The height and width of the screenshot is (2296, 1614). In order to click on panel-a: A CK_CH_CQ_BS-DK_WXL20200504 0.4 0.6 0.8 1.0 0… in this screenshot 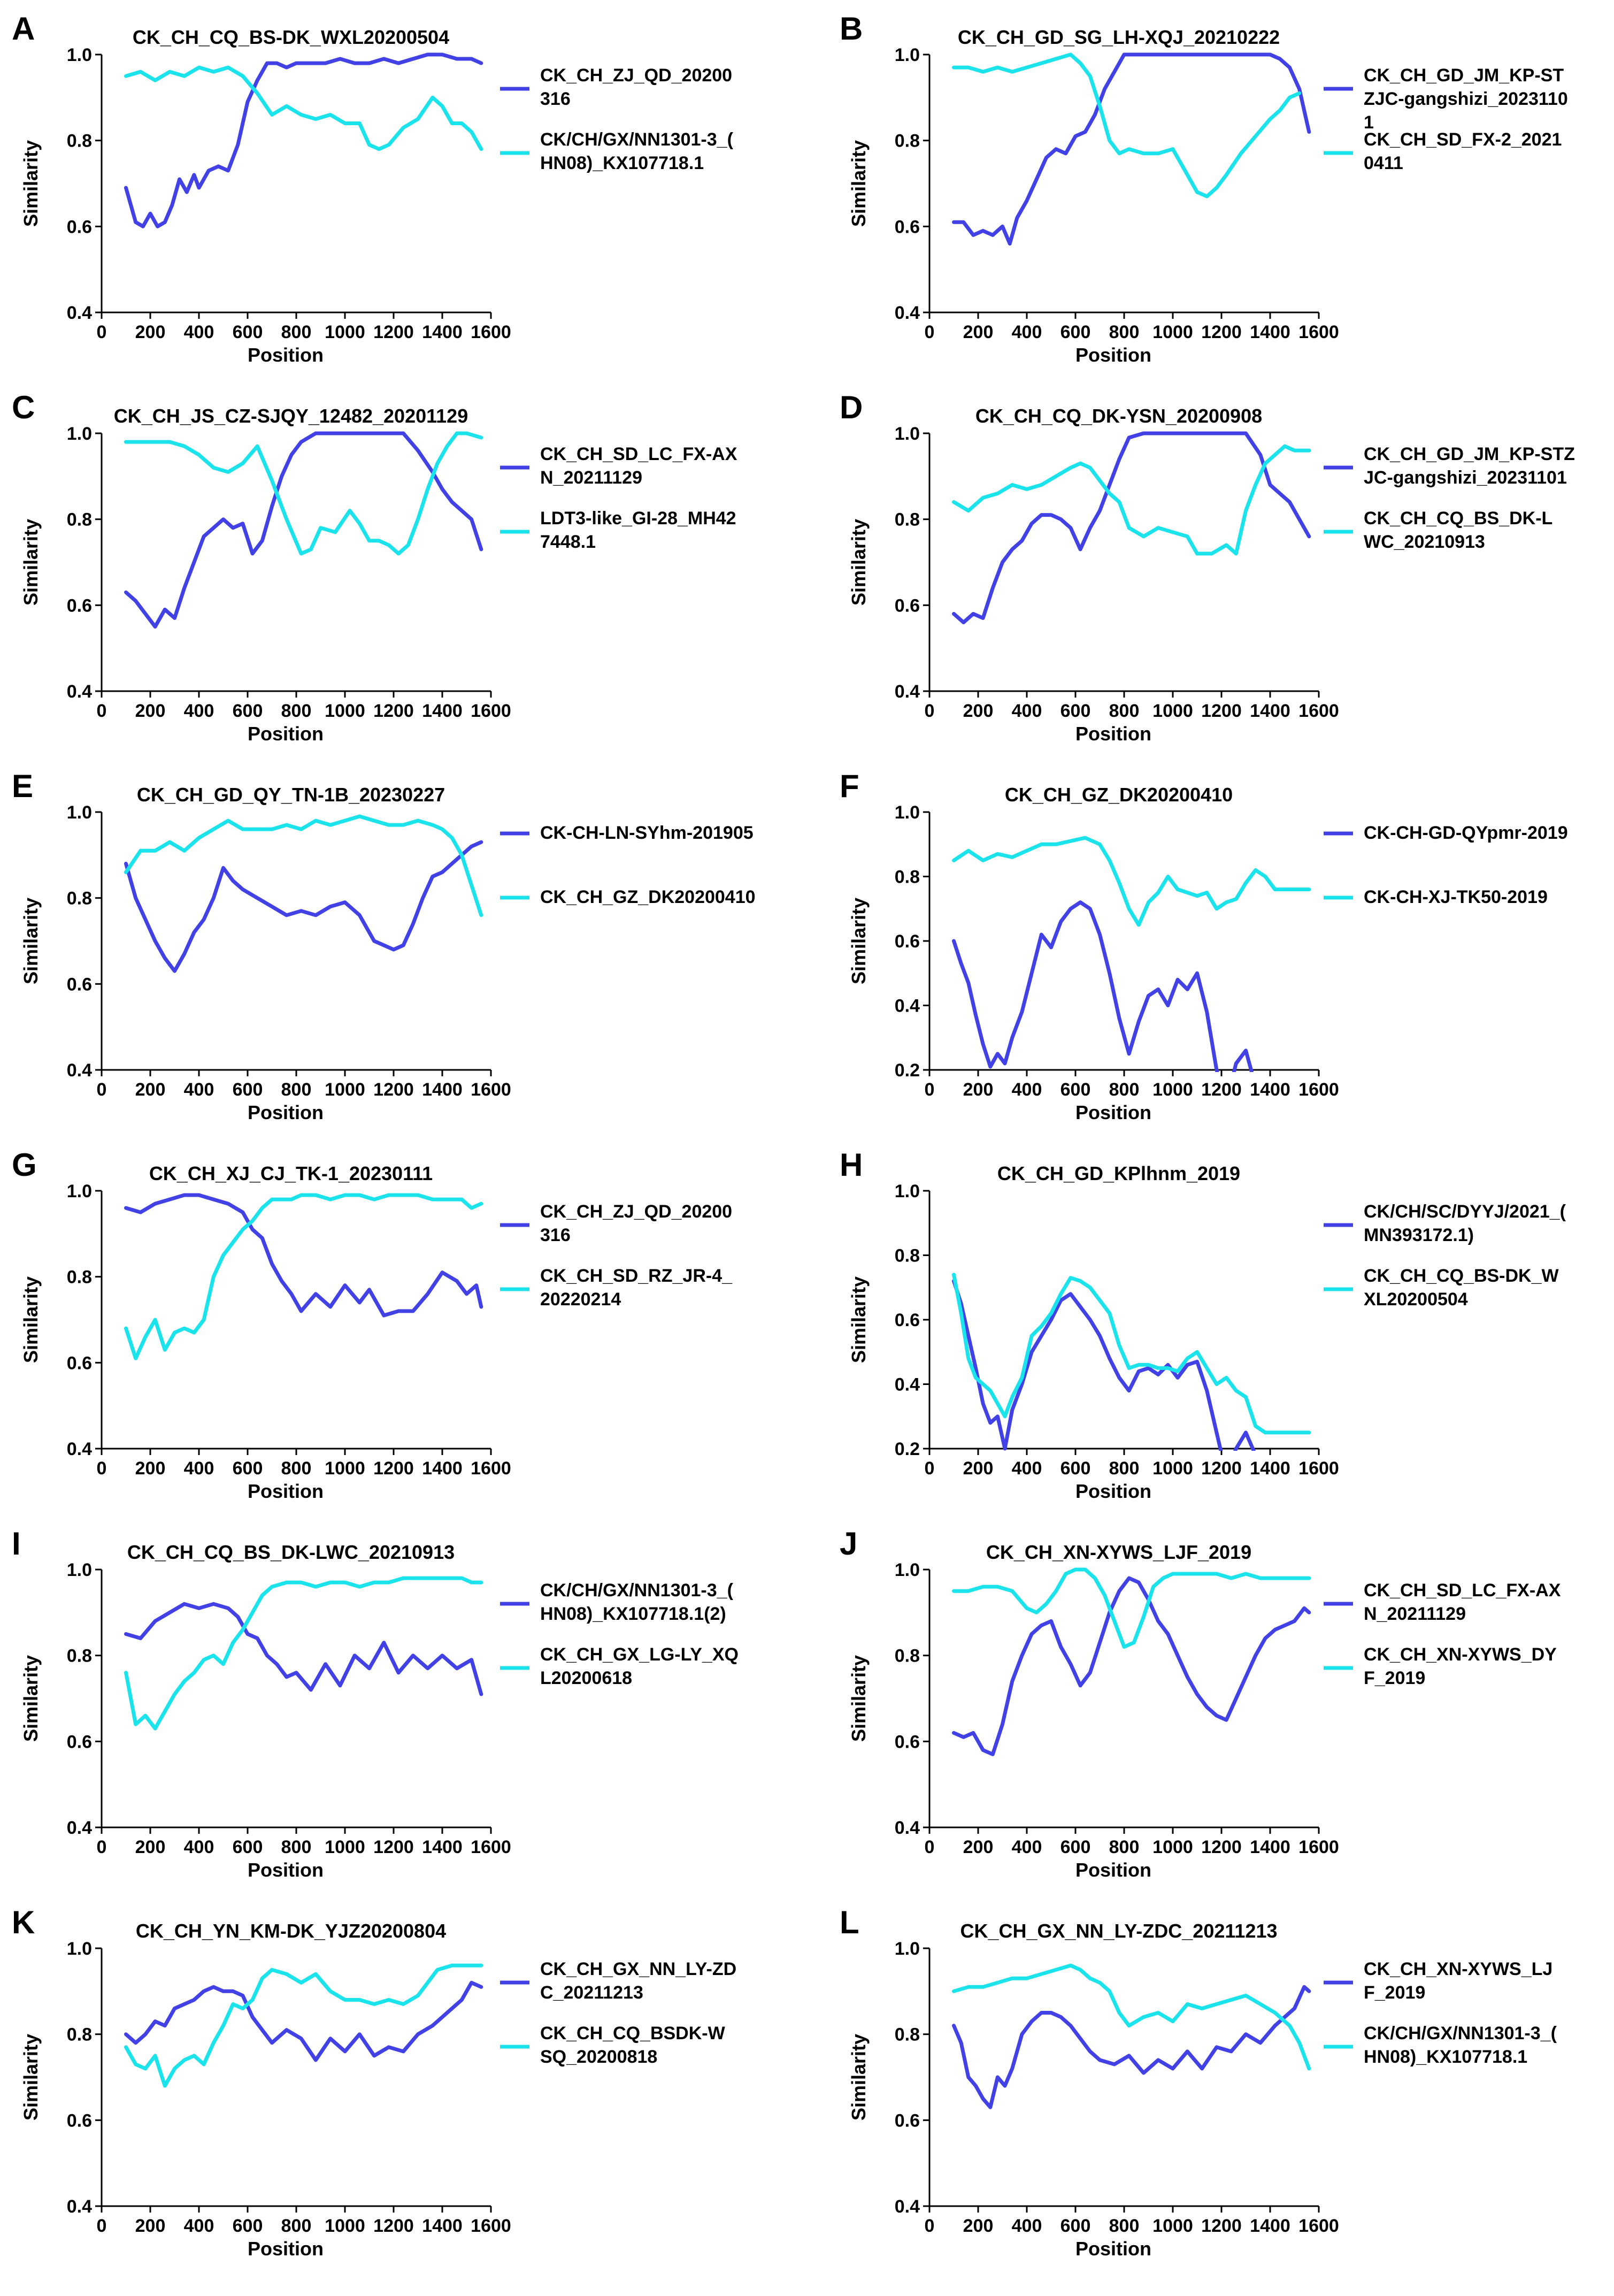, I will do `click(373, 189)`.